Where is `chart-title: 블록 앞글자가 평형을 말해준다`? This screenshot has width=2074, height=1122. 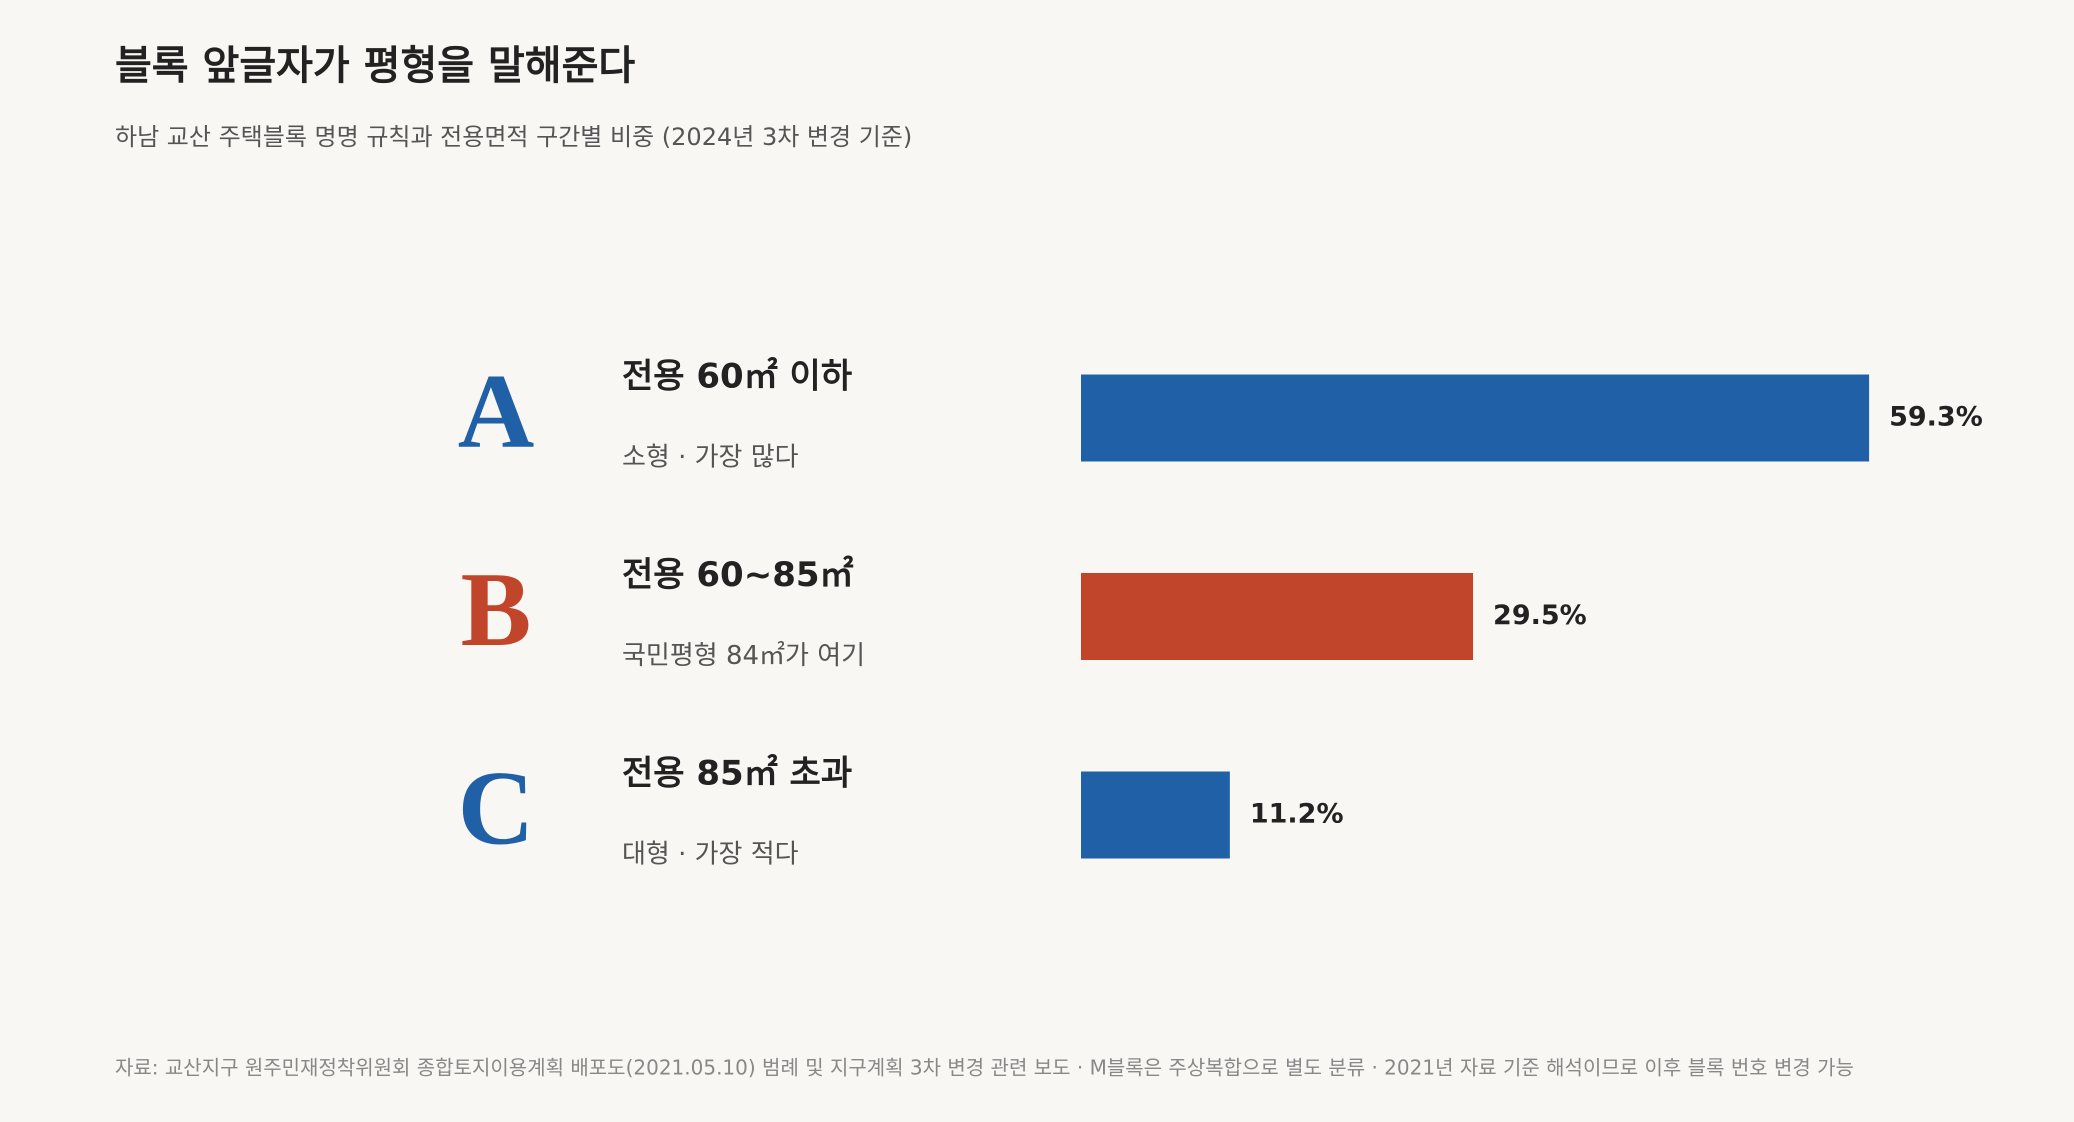
chart-title: 블록 앞글자가 평형을 말해준다 is located at coordinates (375, 65).